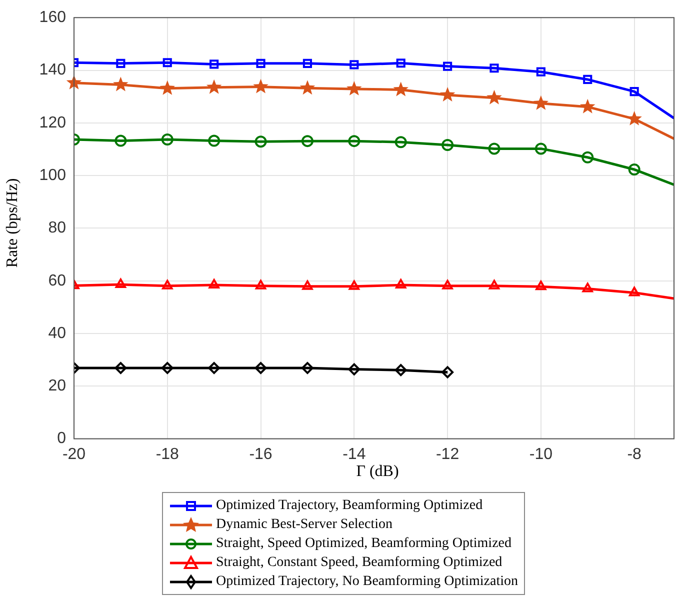  Describe the element at coordinates (57, 386) in the screenshot. I see `y-tick-label: 20` at that location.